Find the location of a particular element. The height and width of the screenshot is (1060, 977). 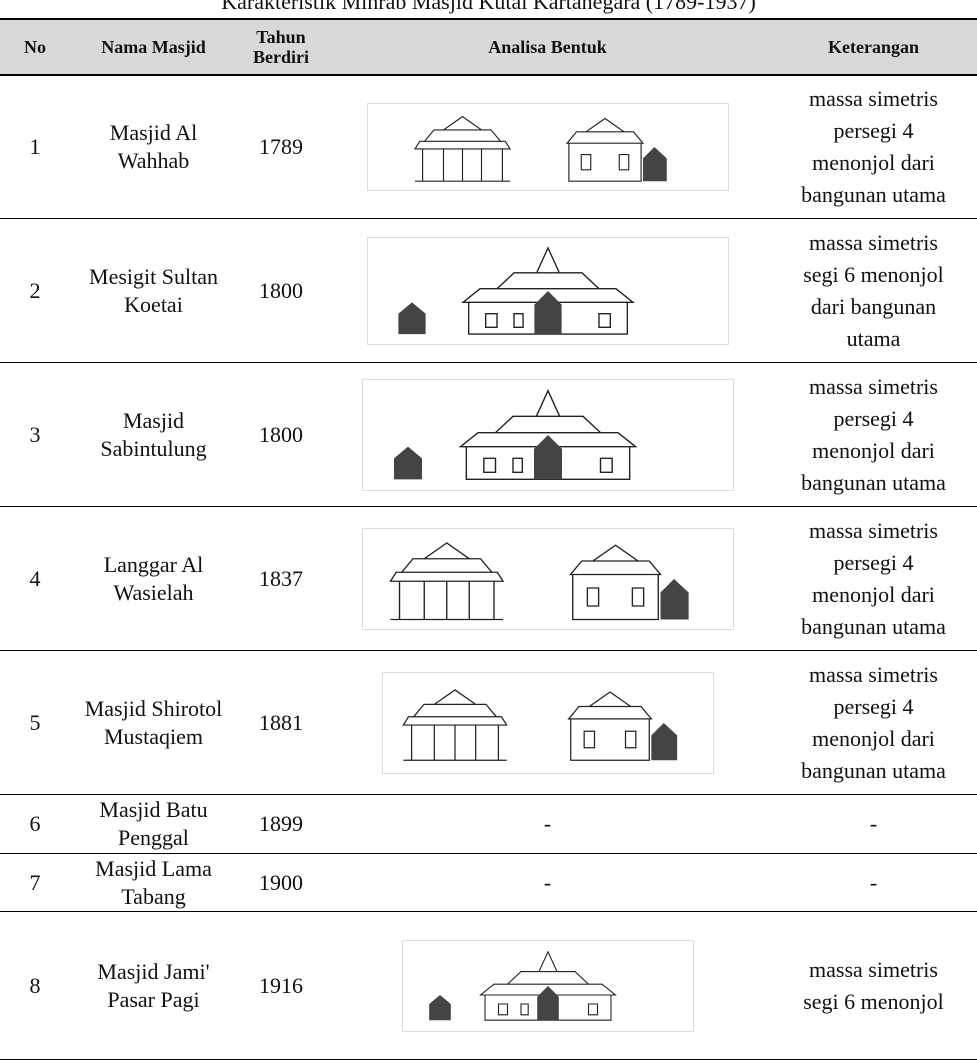

cell-name: Mesigit Sultan Koetai is located at coordinates (153, 290).